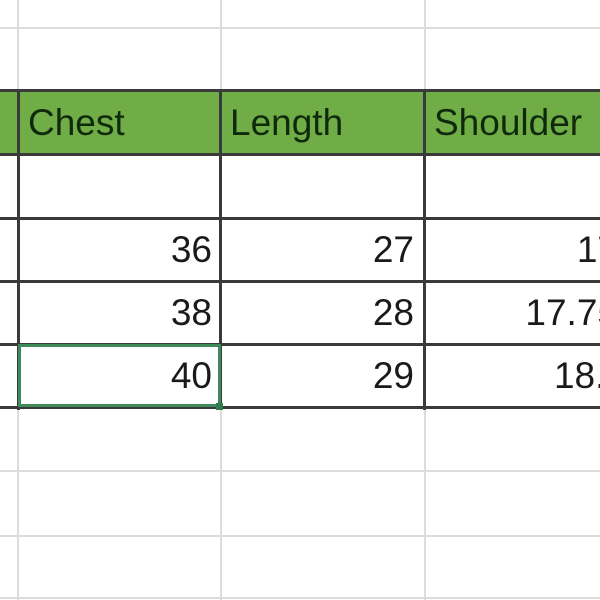  What do you see at coordinates (562, 312) in the screenshot?
I see `cell: 17.75` at bounding box center [562, 312].